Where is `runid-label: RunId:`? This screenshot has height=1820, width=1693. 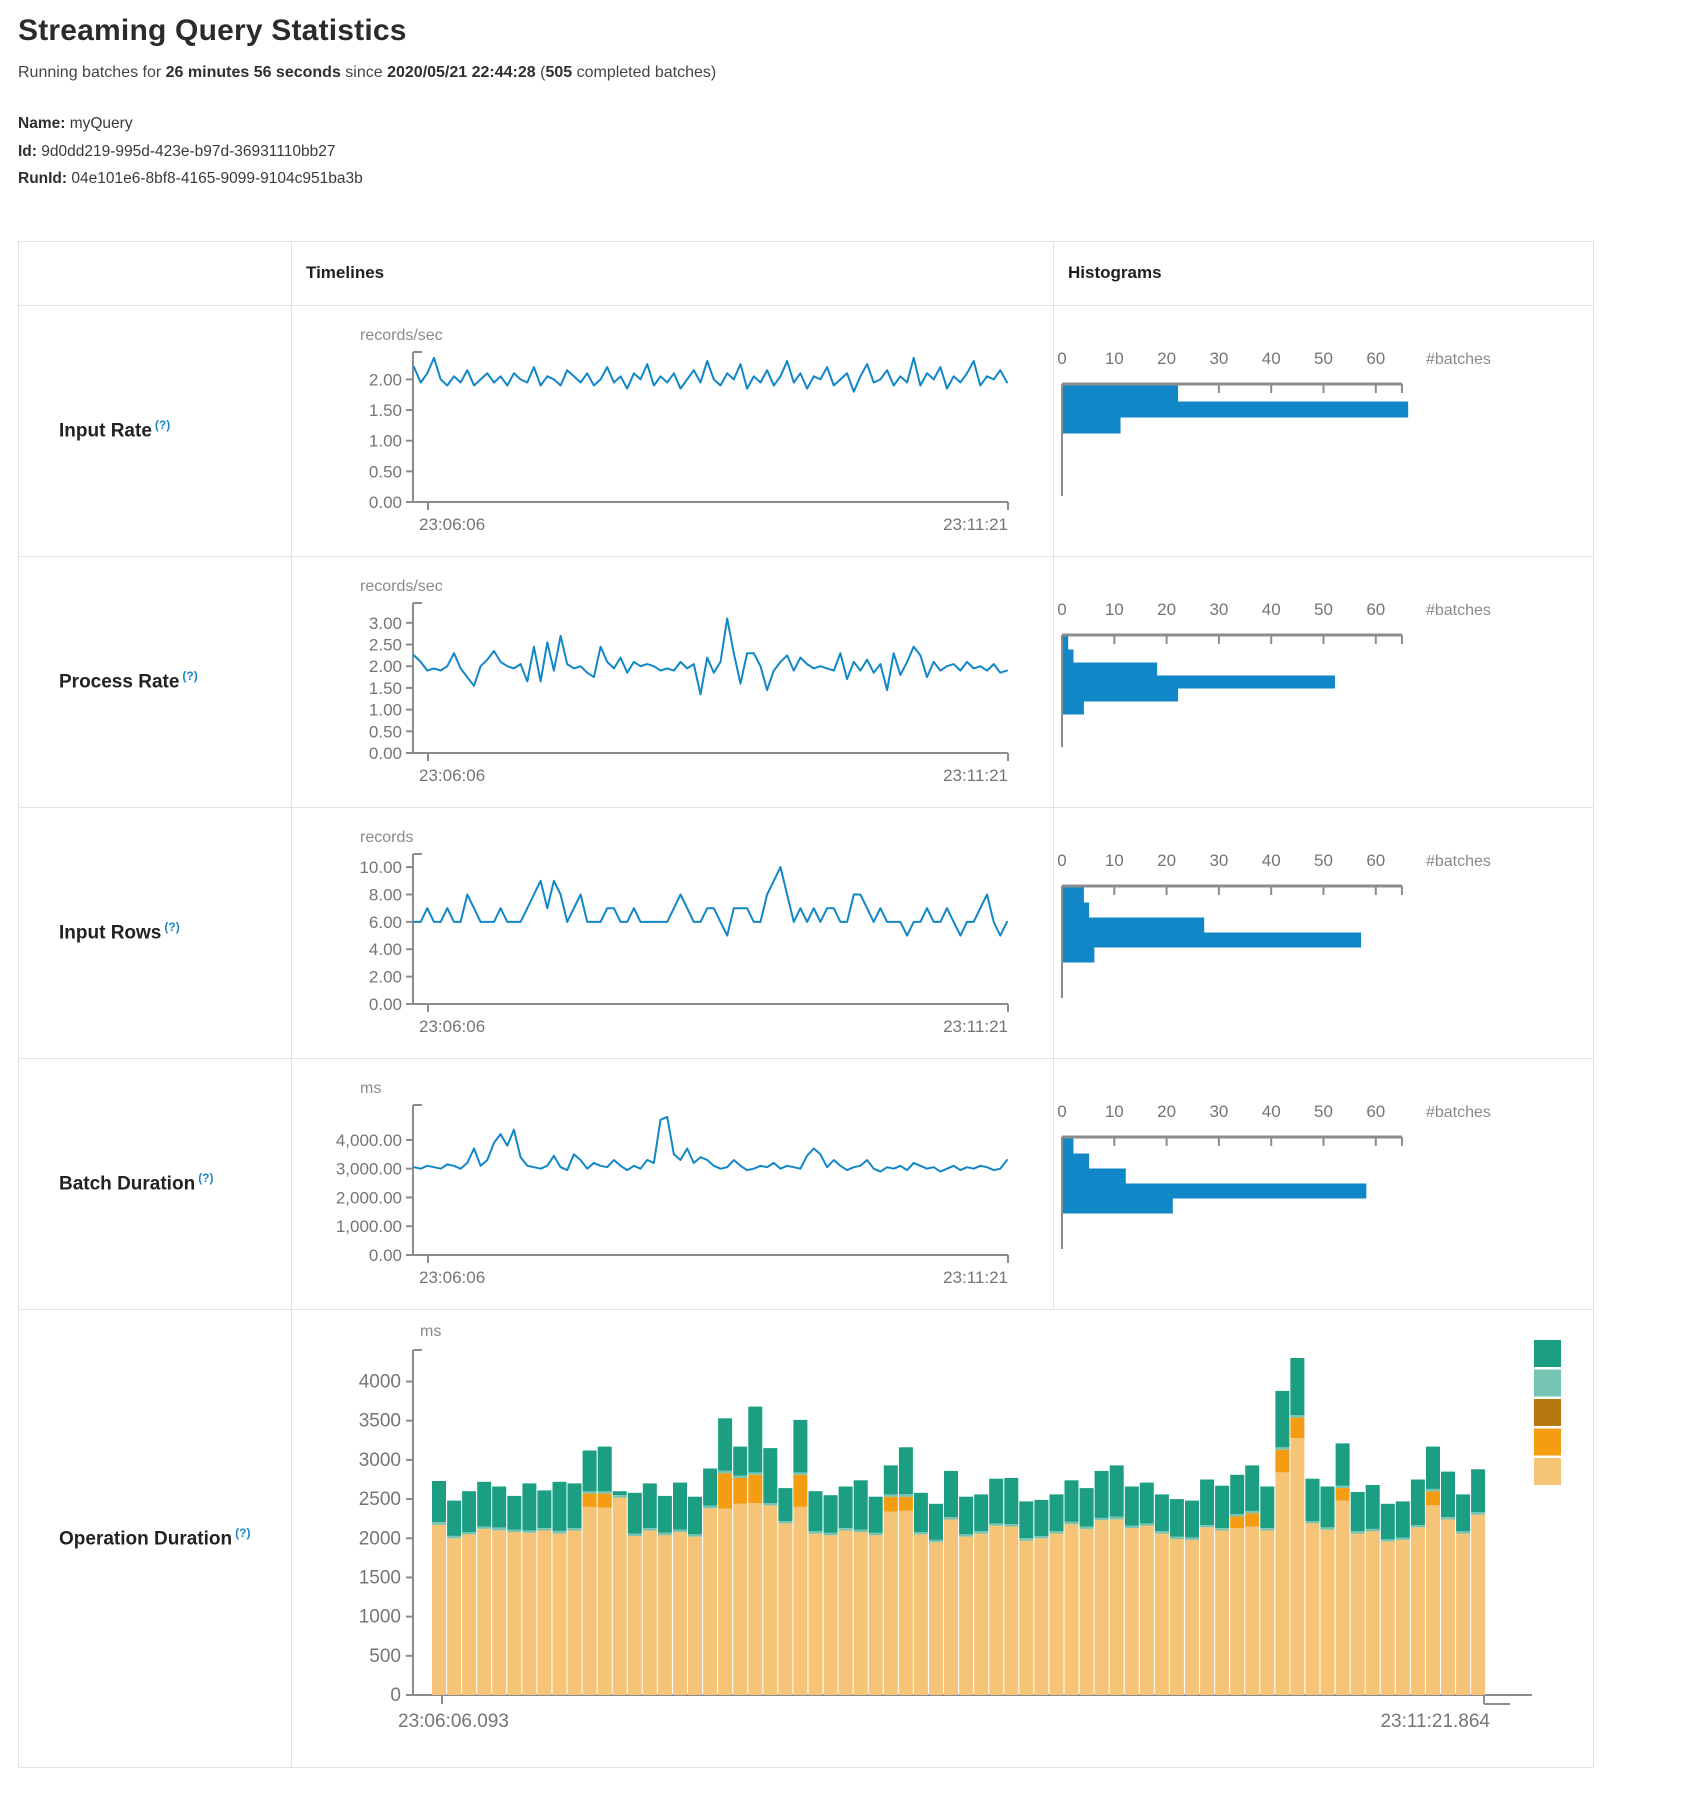 runid-label: RunId: is located at coordinates (43, 178).